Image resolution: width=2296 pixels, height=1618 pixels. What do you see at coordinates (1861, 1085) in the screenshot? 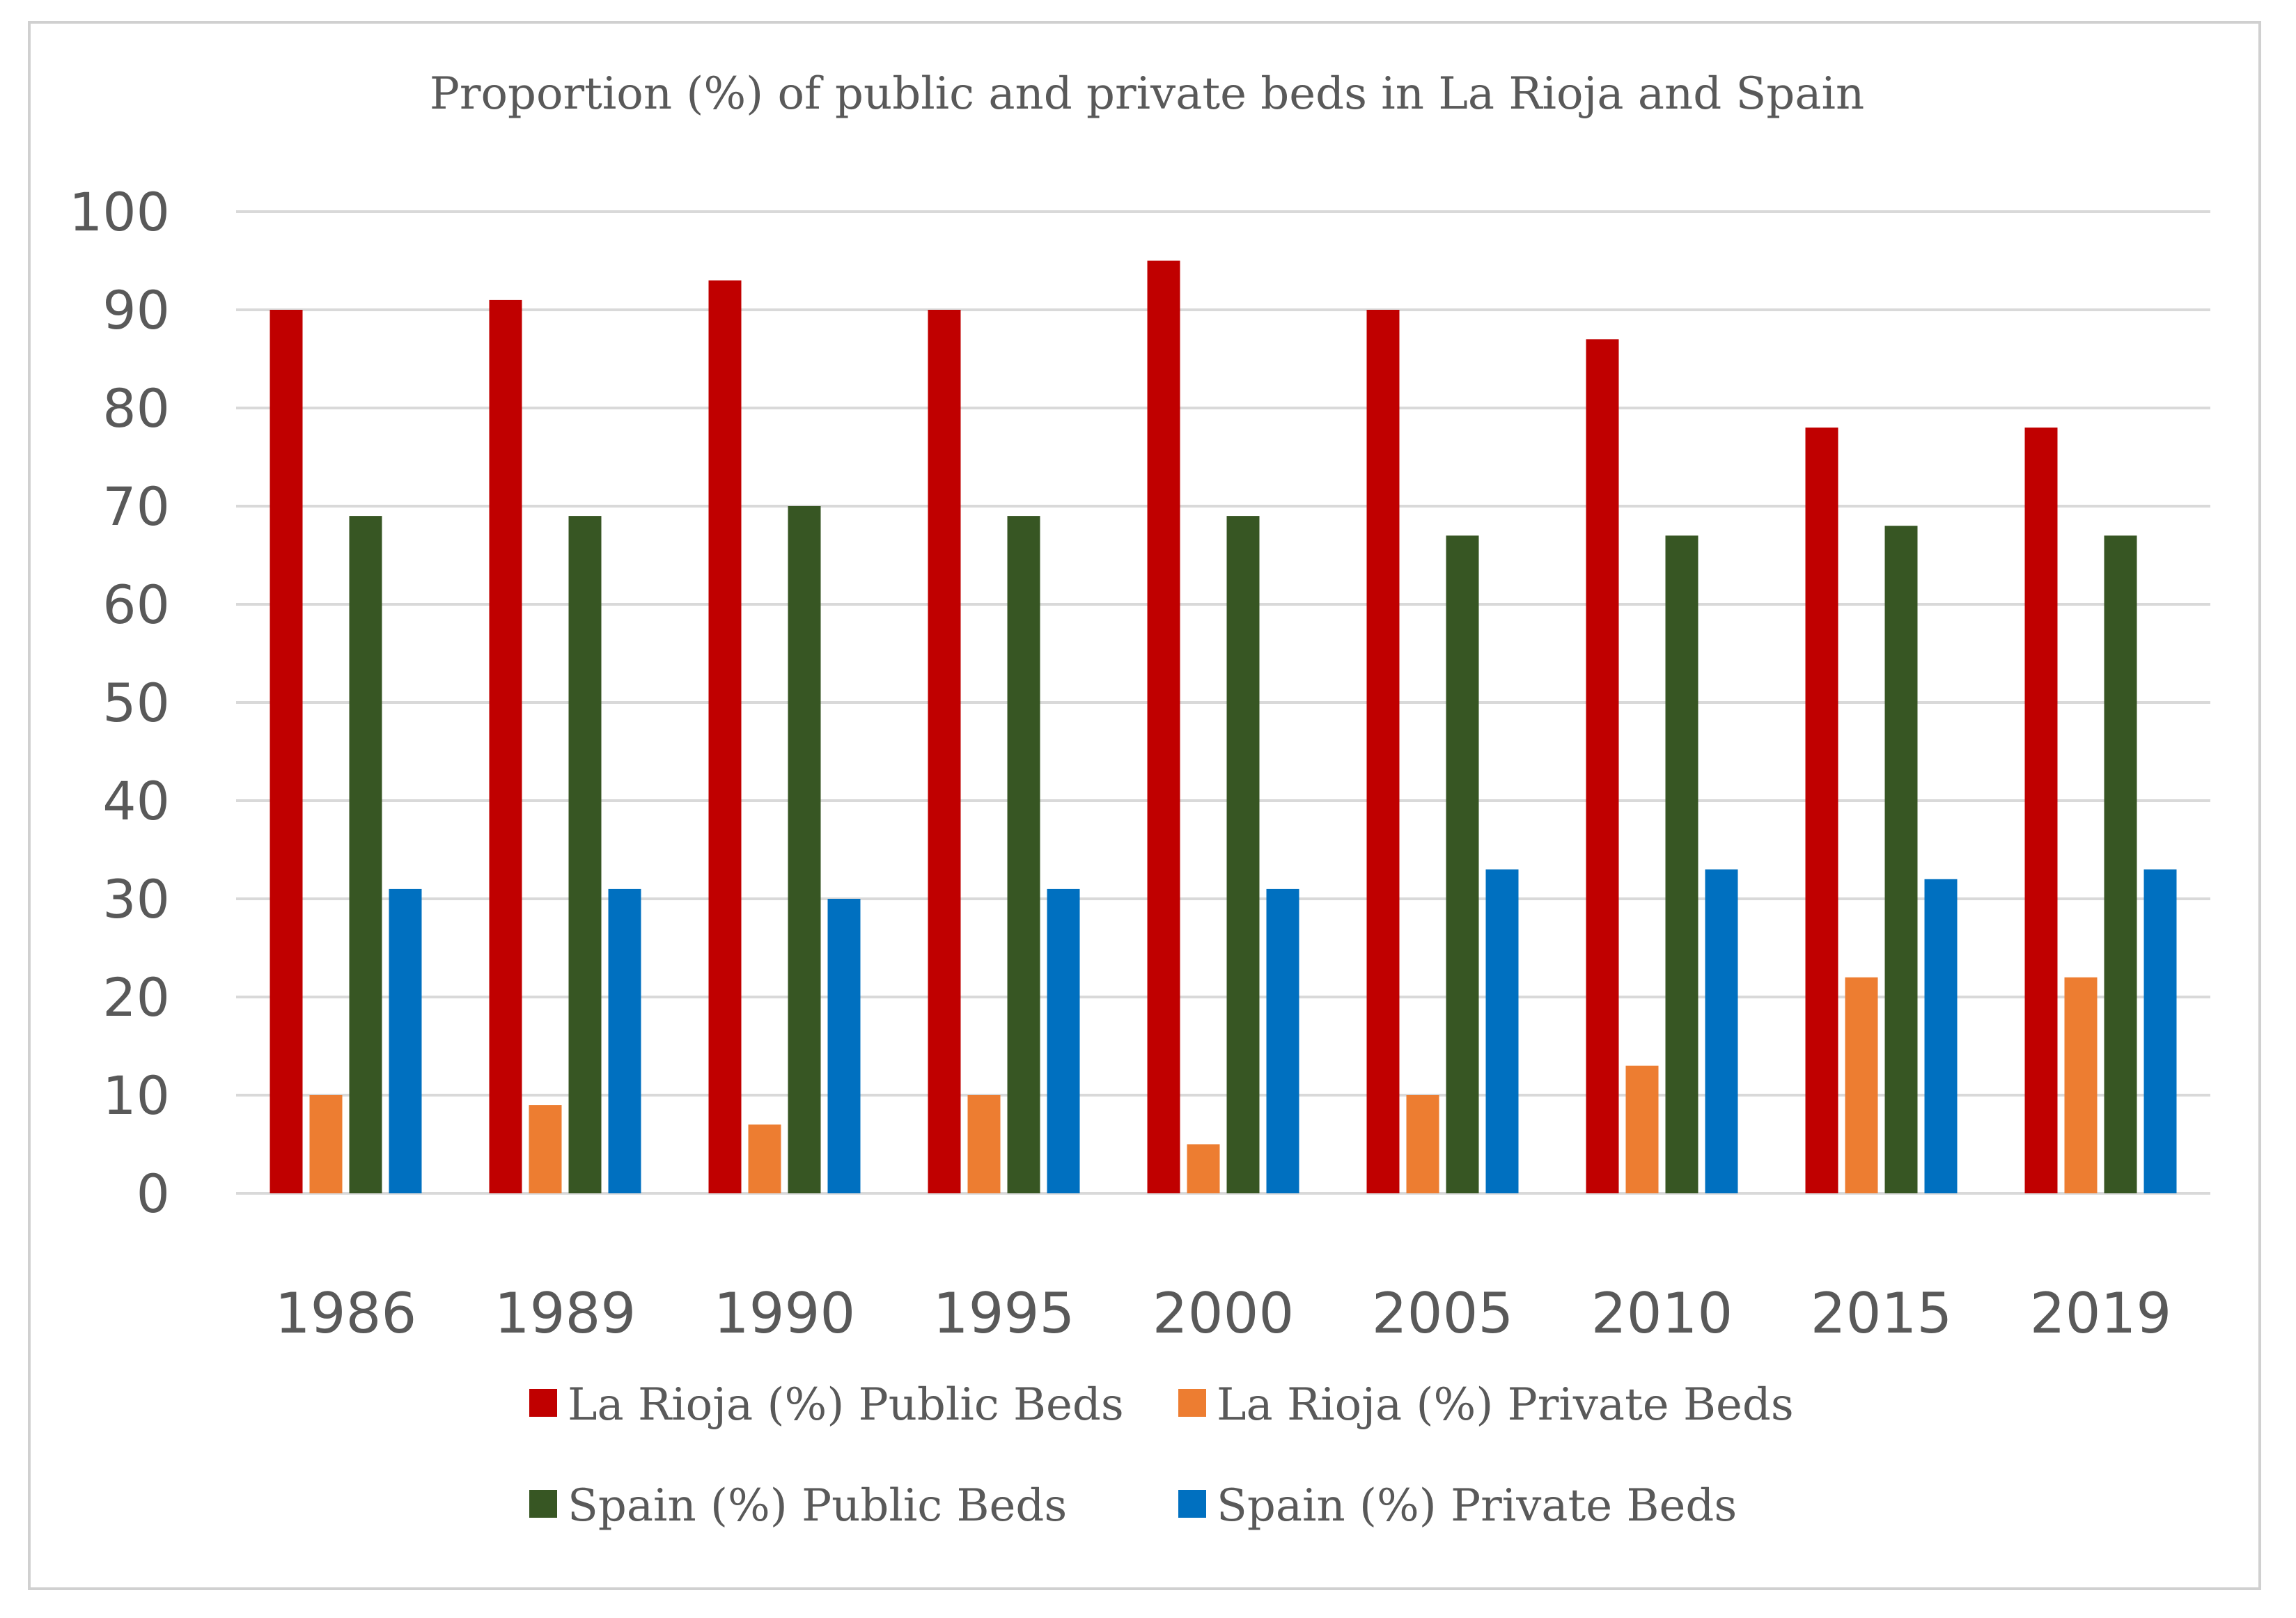
I see `bar-la-rioja-private-beds-2015` at bounding box center [1861, 1085].